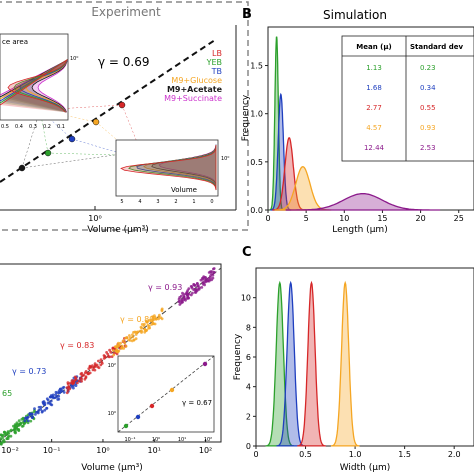  I want to click on panel-a-markers, so click(72, 136).